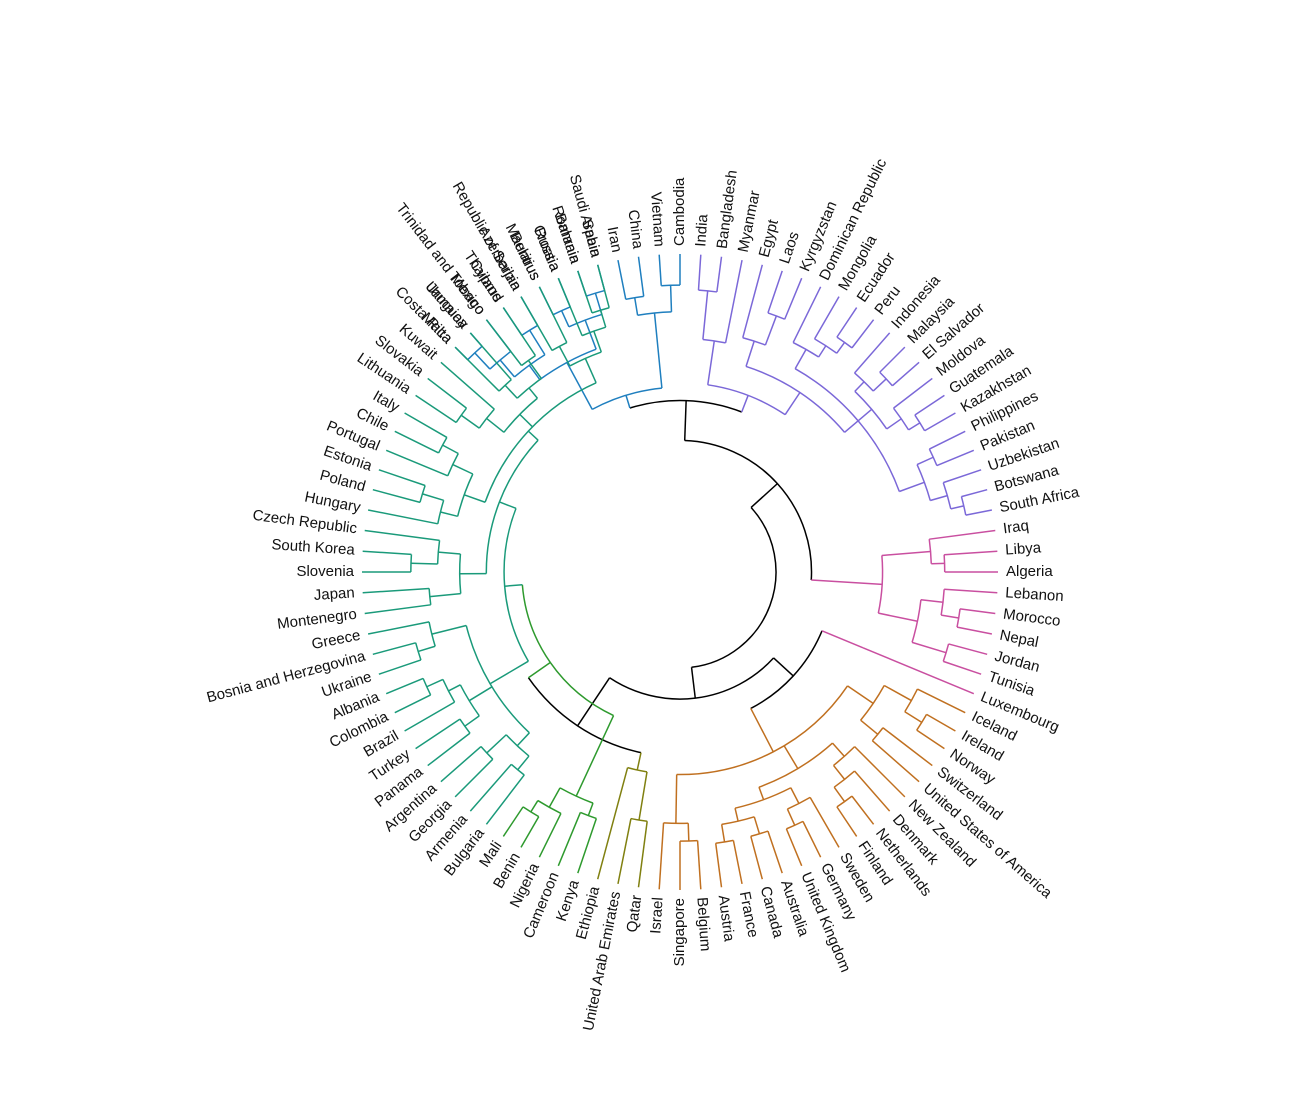 The height and width of the screenshot is (1113, 1316). I want to click on leaf-label-59: Belgium, so click(703, 924).